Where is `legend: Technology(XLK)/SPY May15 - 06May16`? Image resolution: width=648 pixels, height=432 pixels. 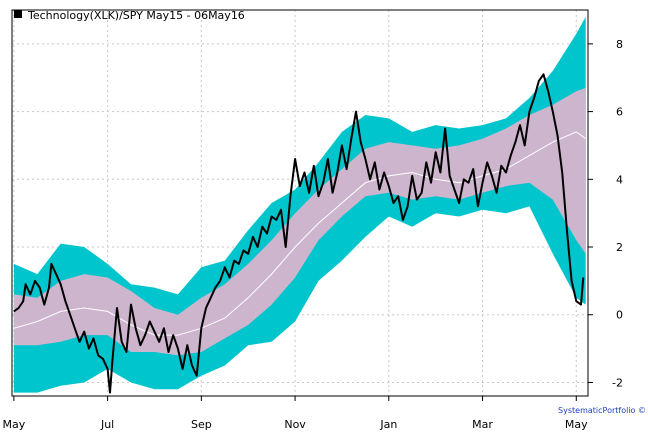
legend: Technology(XLK)/SPY May15 - 06May16 is located at coordinates (129, 15).